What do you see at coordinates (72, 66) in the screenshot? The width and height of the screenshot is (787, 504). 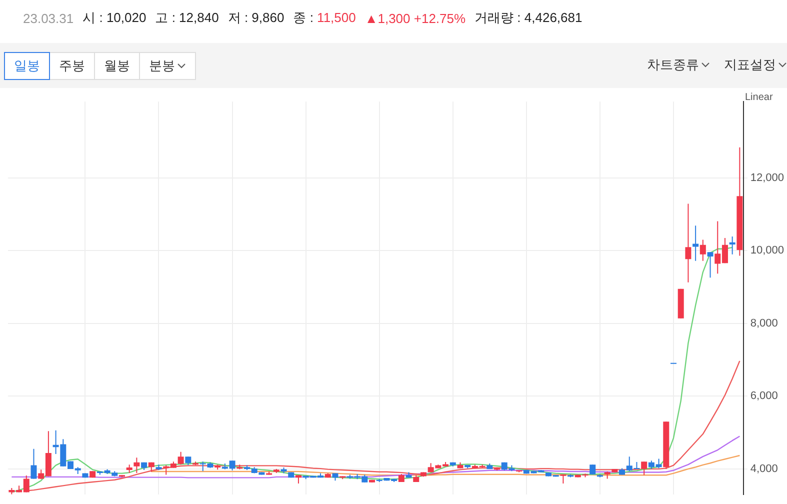 I see `text: 주봉` at bounding box center [72, 66].